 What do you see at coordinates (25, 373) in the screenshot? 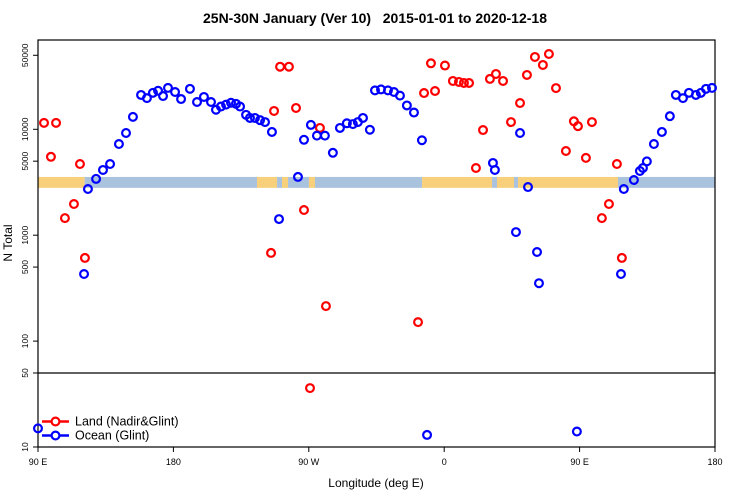
I see `y-axis-tick-label: 50` at bounding box center [25, 373].